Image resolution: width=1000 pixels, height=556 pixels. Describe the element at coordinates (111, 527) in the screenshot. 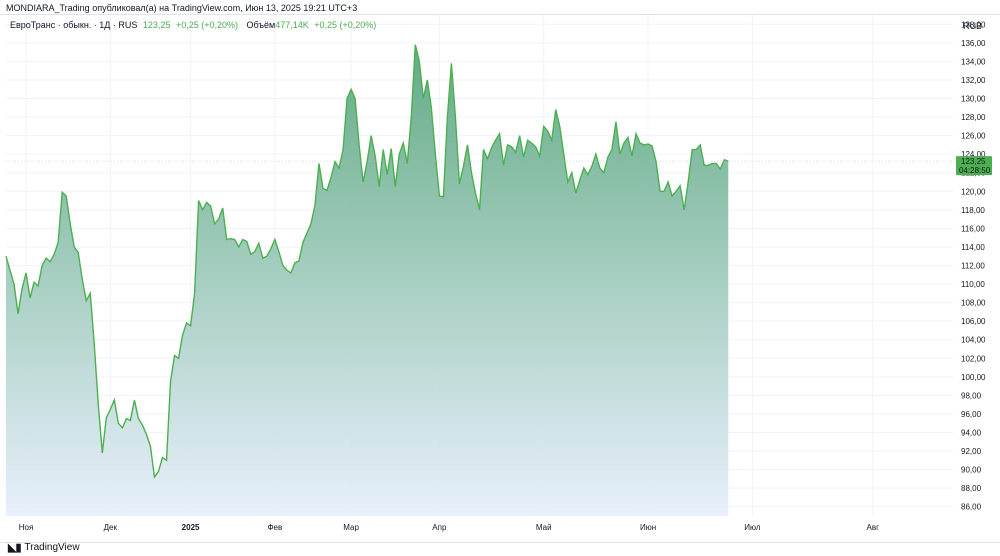

I see `x-tick-label: Дек` at that location.